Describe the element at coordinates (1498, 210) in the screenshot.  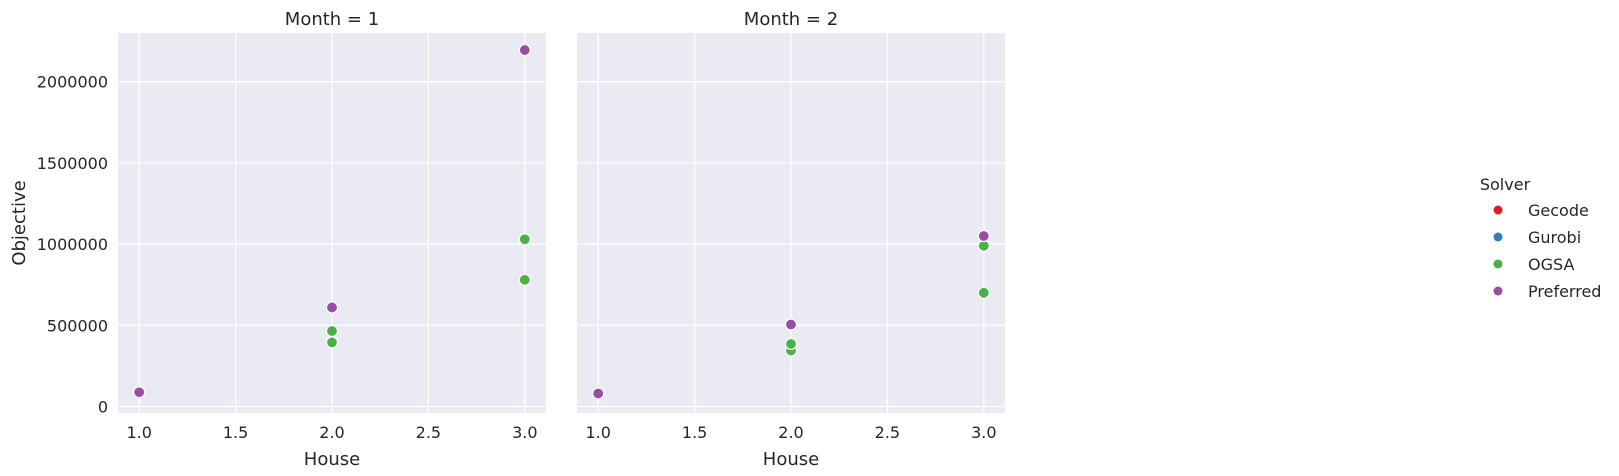
I see `legend-marker-gecode` at that location.